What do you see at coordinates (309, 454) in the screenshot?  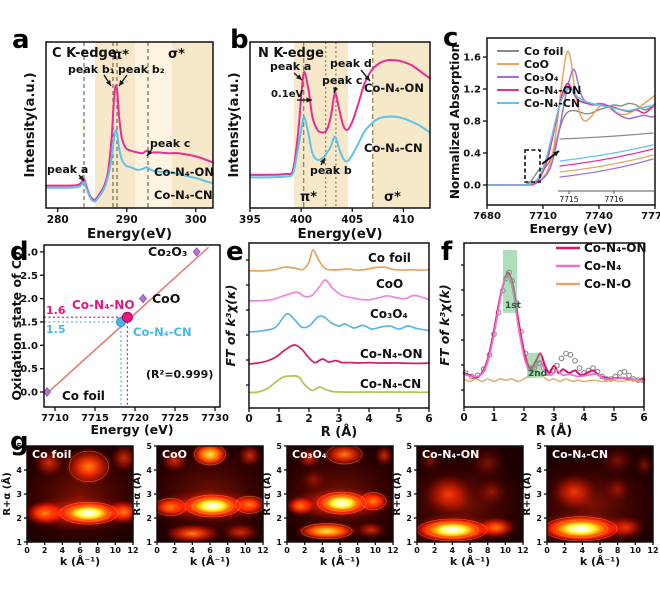 I see `chart-text: Co₃O₄` at bounding box center [309, 454].